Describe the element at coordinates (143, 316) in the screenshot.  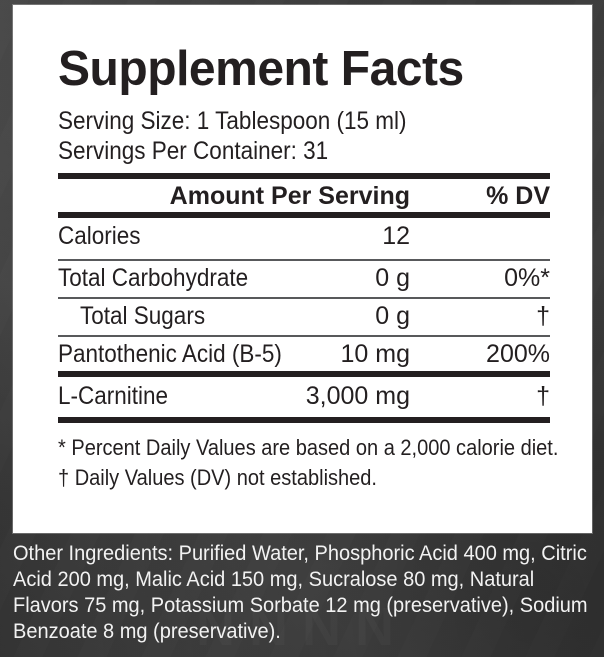
I see `nutrient-name: Total Sugars` at that location.